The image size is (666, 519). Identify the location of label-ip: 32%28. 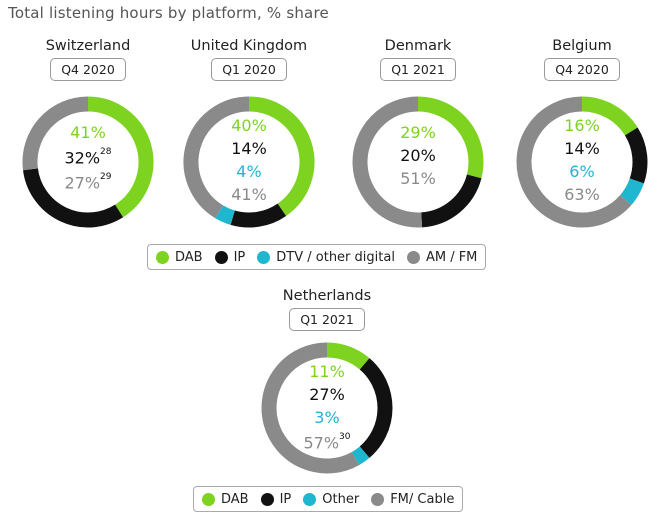
(88, 157).